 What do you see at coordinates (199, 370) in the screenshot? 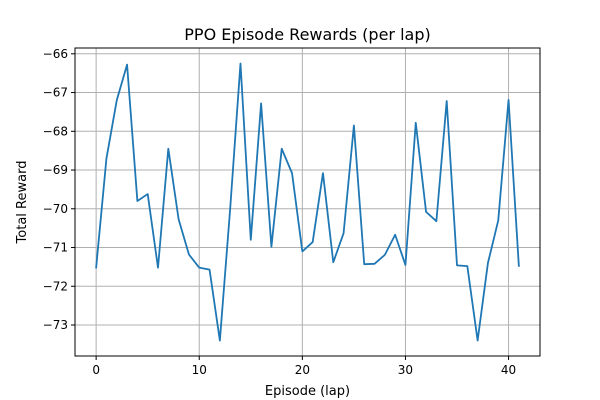
I see `x-tick-label: 10` at bounding box center [199, 370].